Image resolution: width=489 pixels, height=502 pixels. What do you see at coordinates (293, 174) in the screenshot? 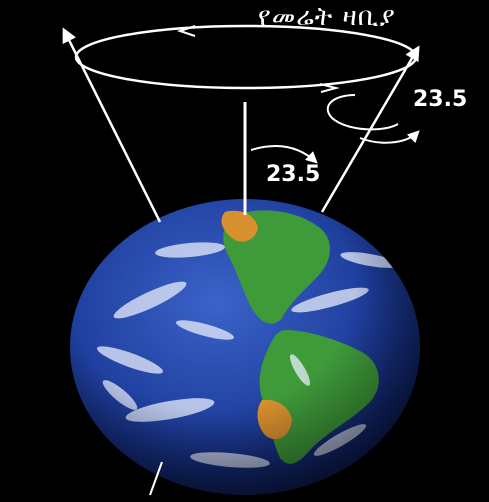
I see `tilt-angle-label: 23.5` at bounding box center [293, 174].